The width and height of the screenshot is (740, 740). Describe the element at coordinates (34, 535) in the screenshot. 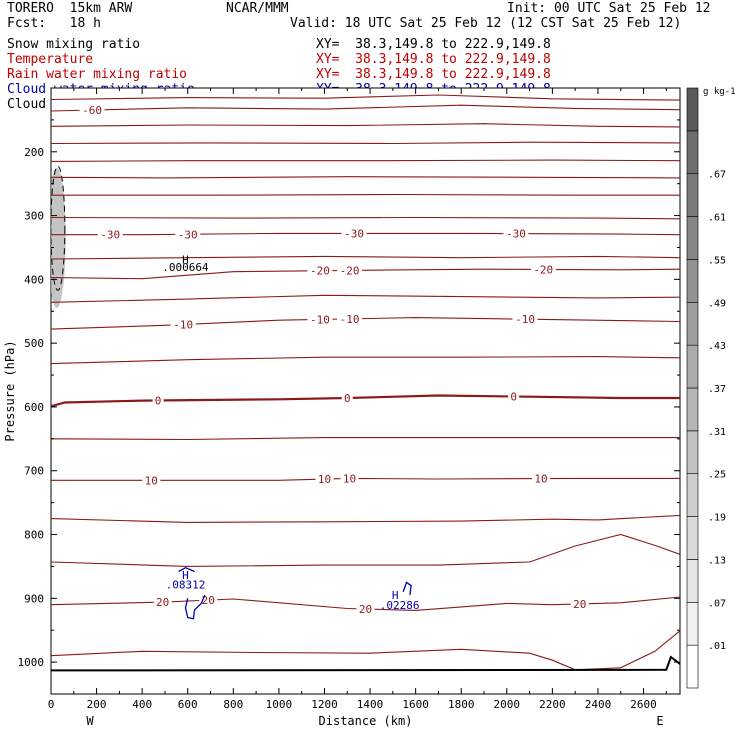

I see `y-tick-label: 800` at that location.